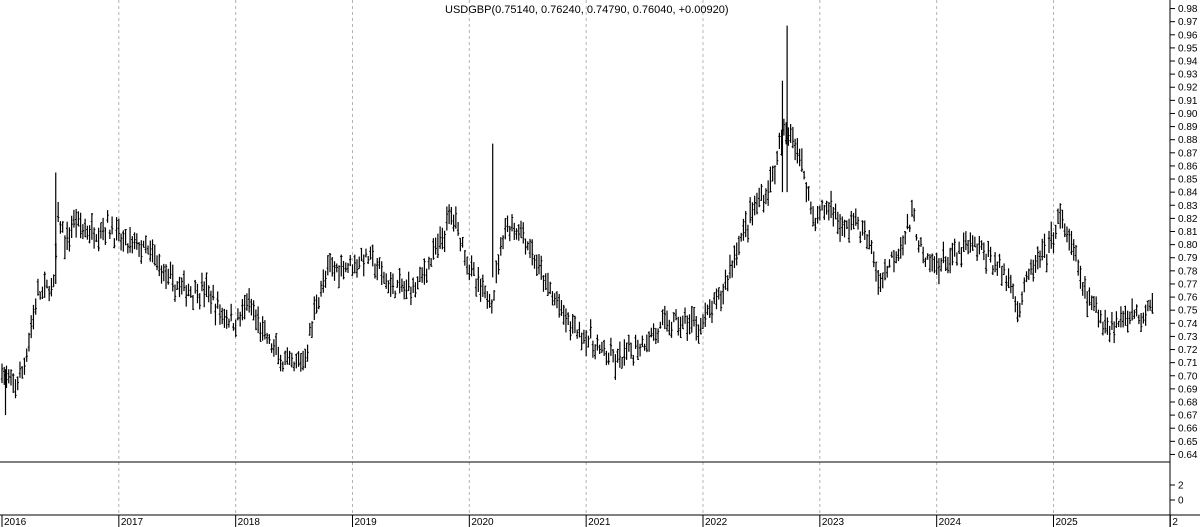  Describe the element at coordinates (1188, 416) in the screenshot. I see `y-tick-label: 0.67` at that location.